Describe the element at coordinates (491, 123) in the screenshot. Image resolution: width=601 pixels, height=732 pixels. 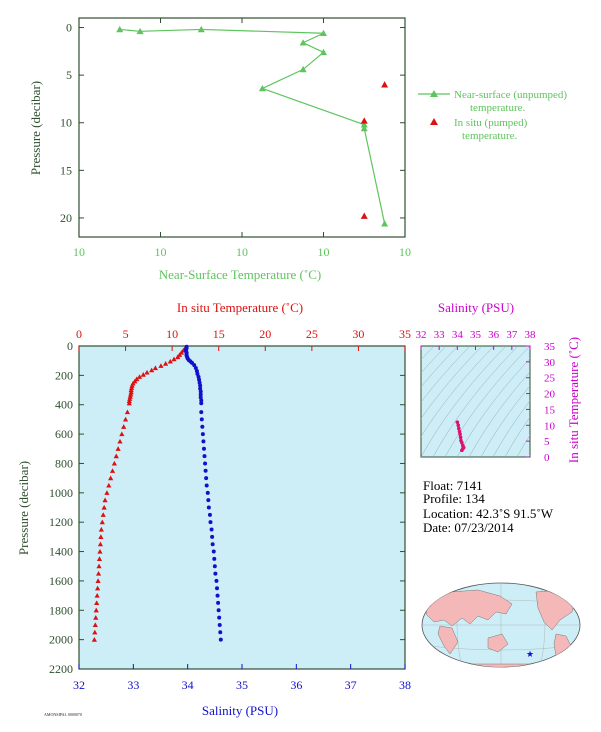
I see `legend-insitu-line1: In situ (pumped)` at that location.